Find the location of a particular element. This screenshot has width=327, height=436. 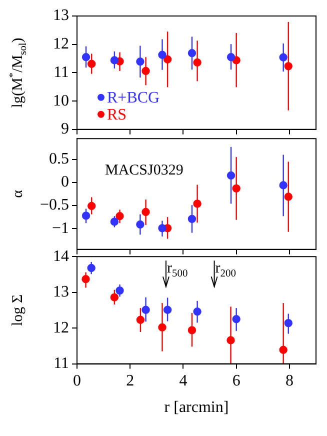

y-tick-label: −1 is located at coordinates (60, 228).